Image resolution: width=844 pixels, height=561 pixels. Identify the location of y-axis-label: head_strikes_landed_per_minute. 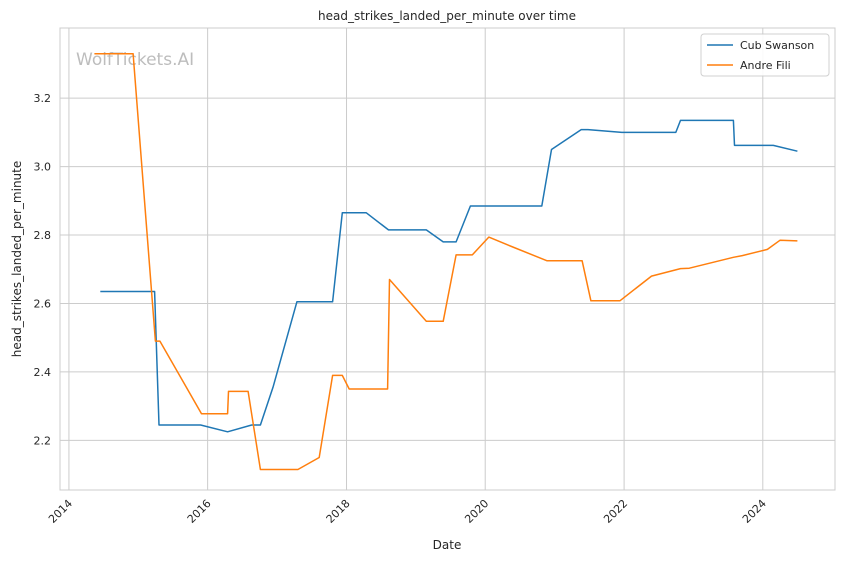
(17, 259).